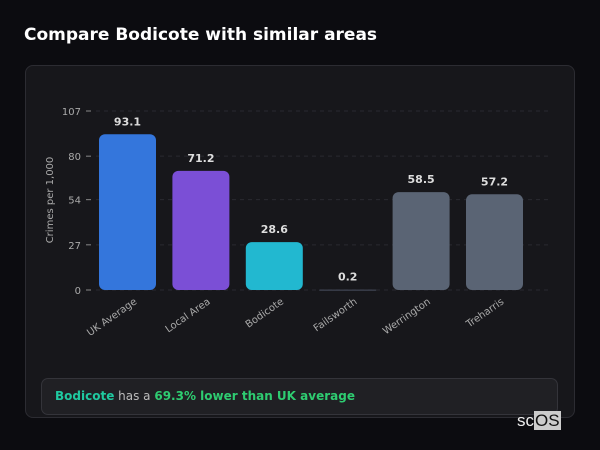 This screenshot has height=450, width=600. Describe the element at coordinates (407, 316) in the screenshot. I see `x-tick-label: Werrington` at that location.